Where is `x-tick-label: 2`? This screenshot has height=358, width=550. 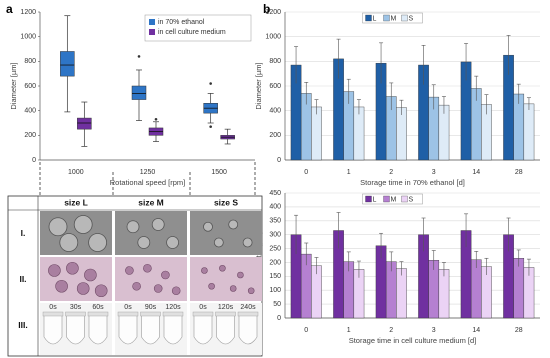 x-tick-label: 2 is located at coordinates (391, 172).